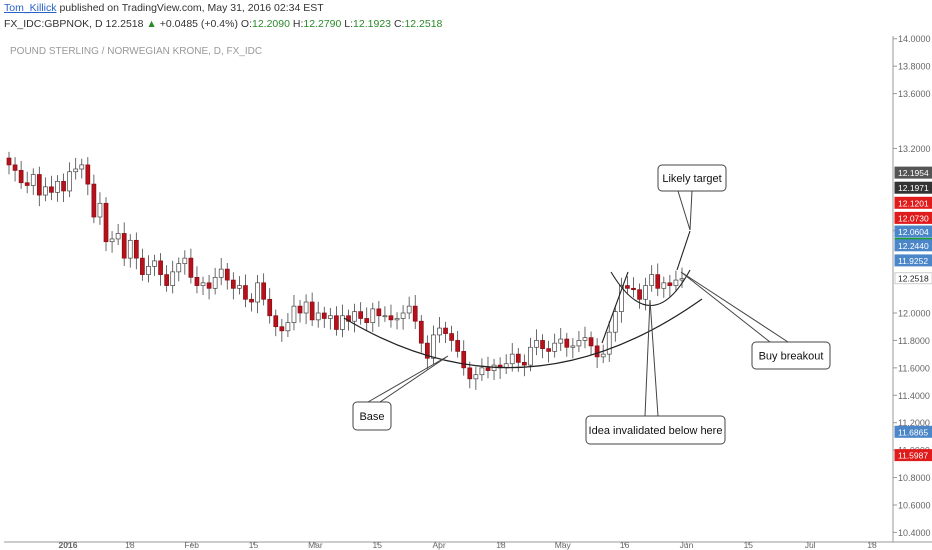  I want to click on callout: Base, so click(400, 393).